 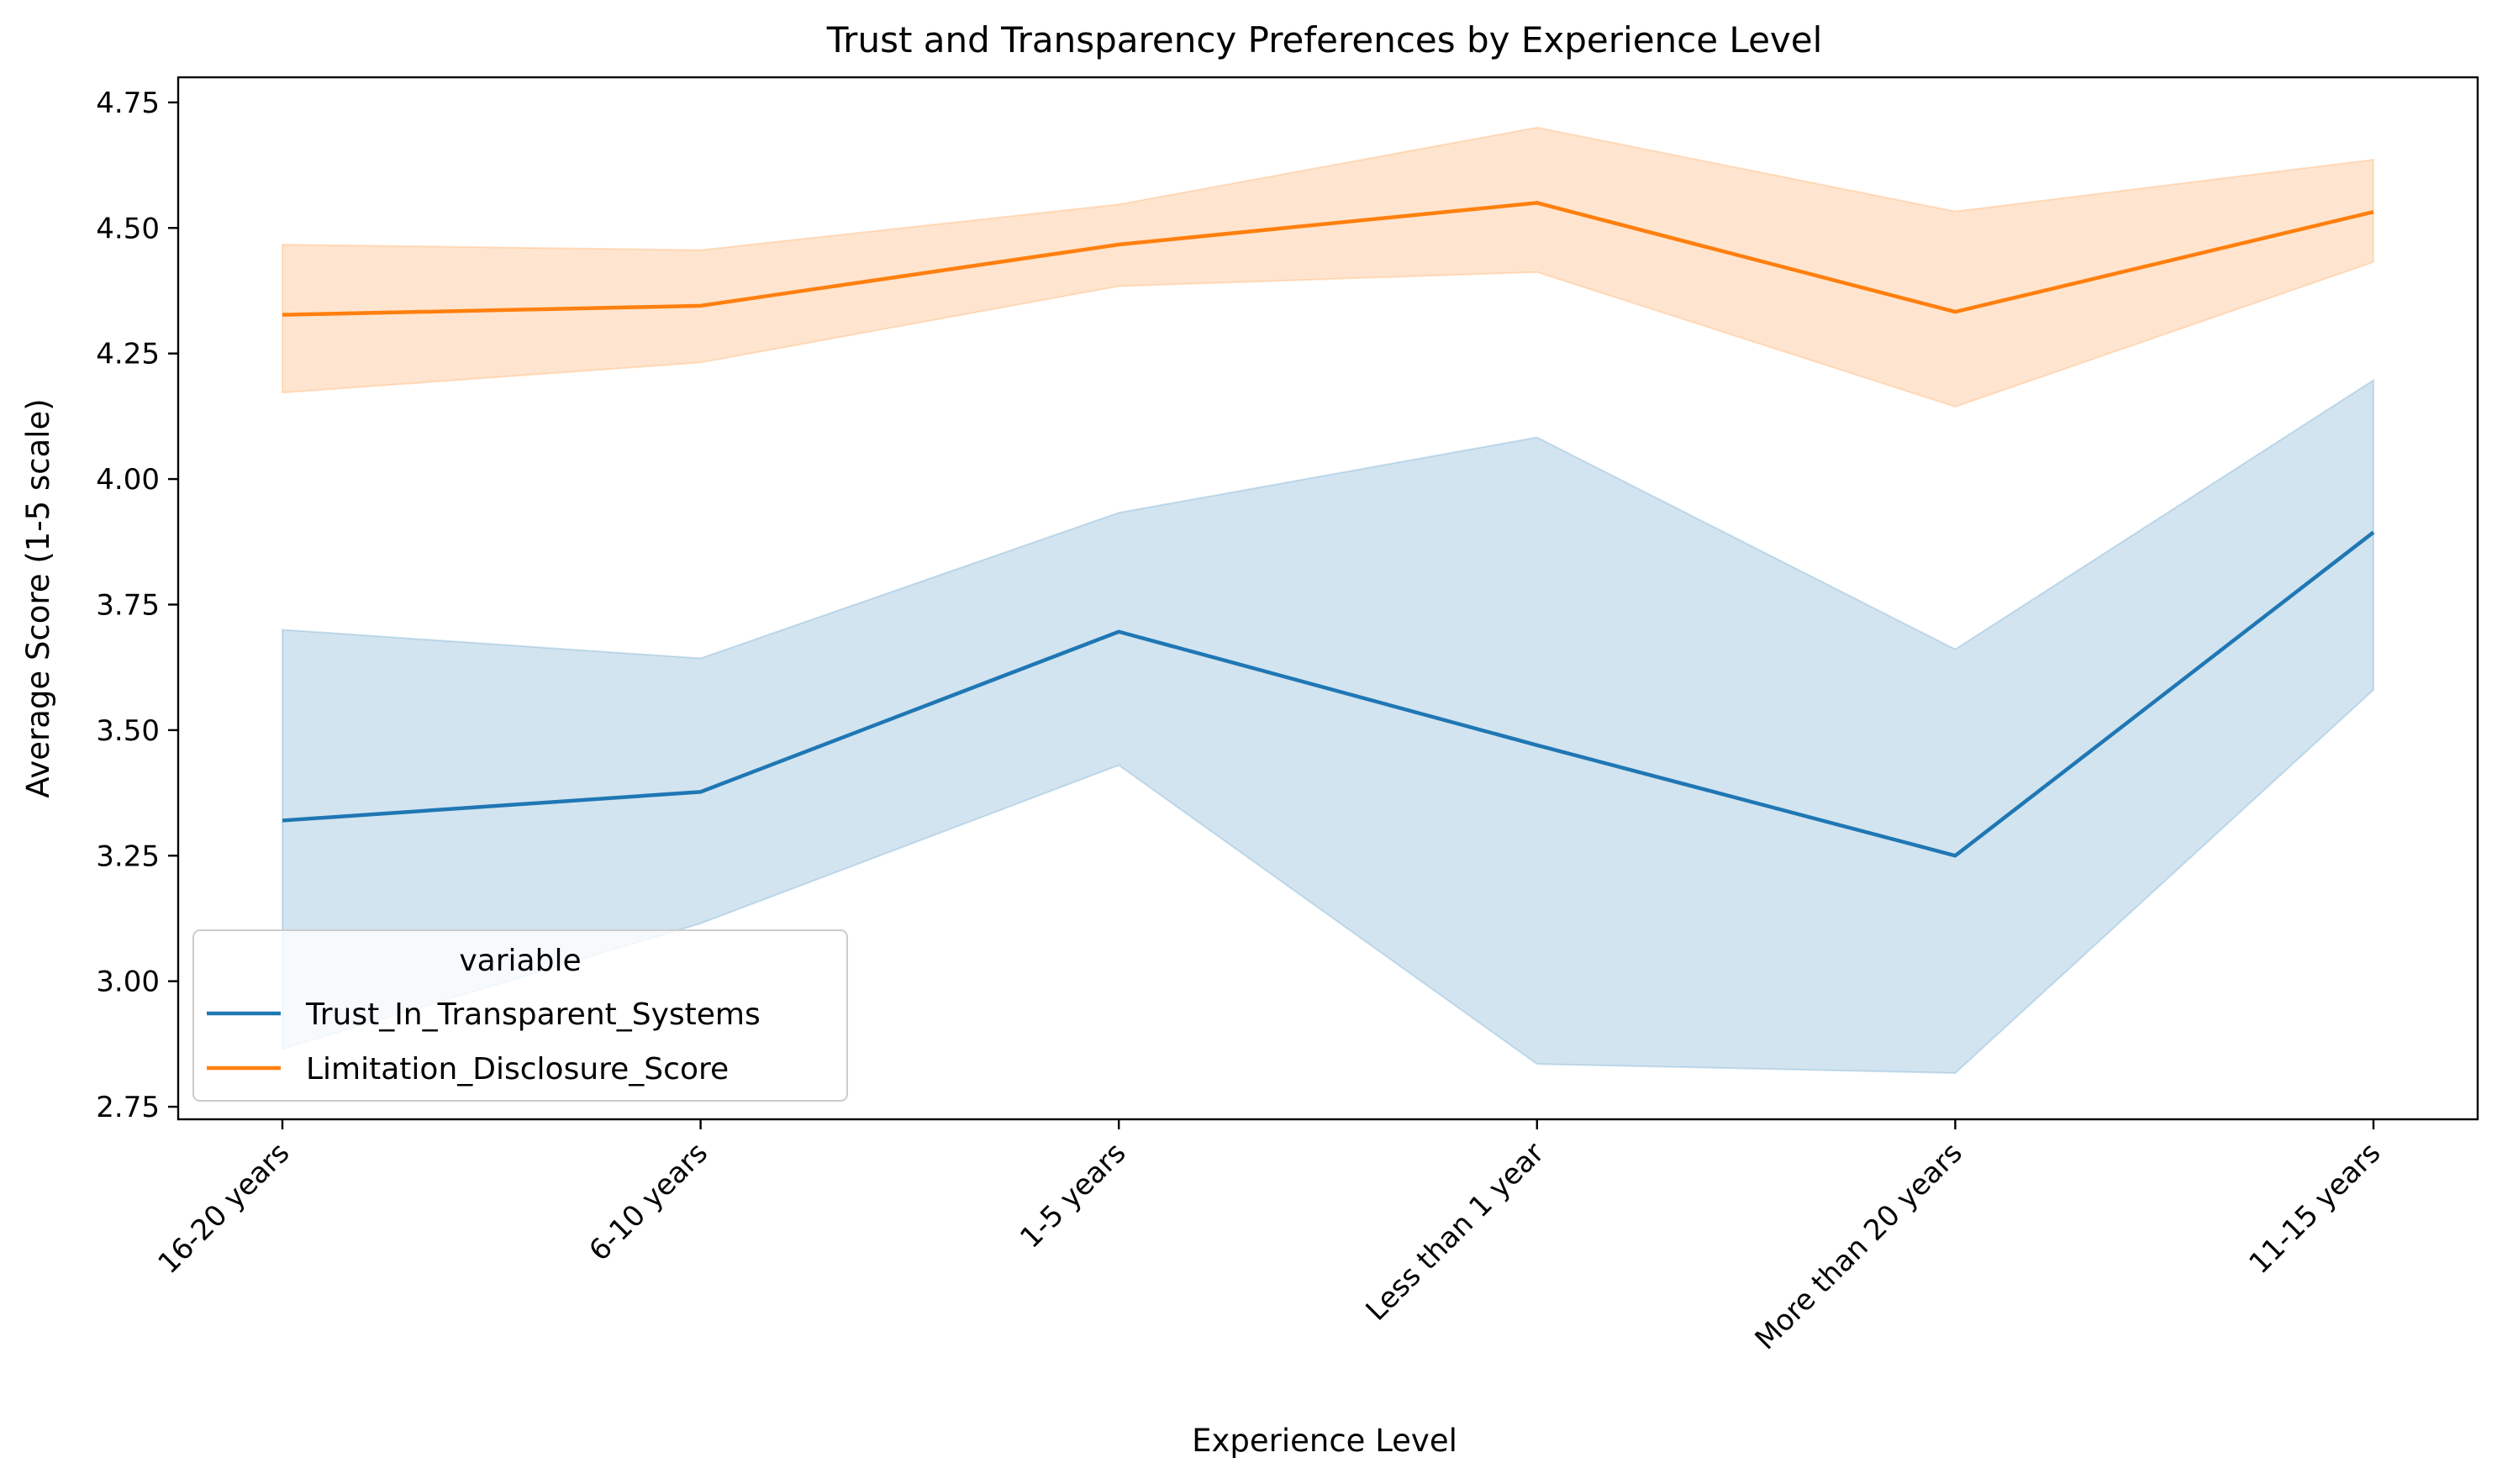 I want to click on legend-title: variable, so click(x=520, y=961).